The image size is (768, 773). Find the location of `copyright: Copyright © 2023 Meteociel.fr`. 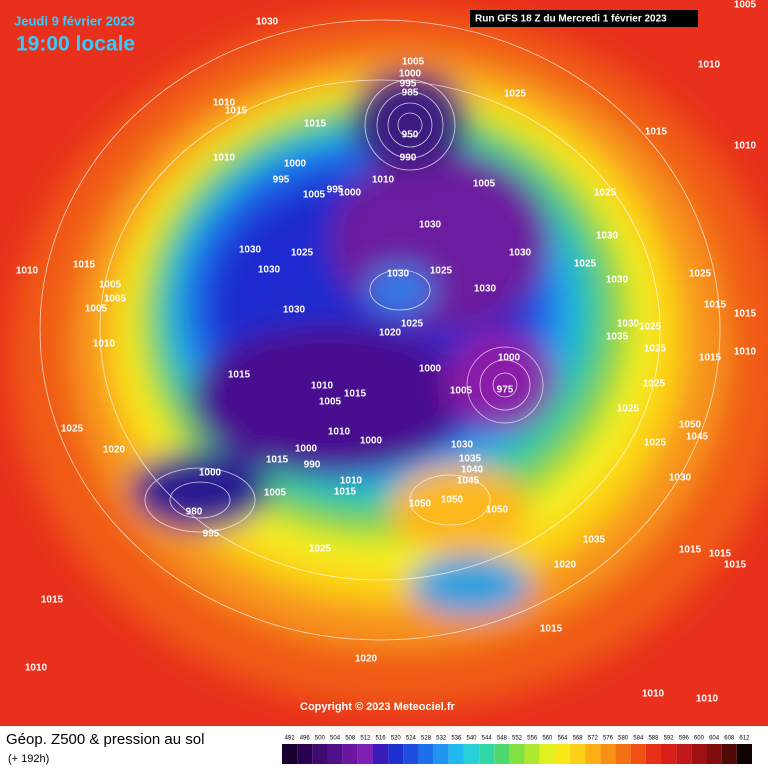

copyright: Copyright © 2023 Meteociel.fr is located at coordinates (378, 707).